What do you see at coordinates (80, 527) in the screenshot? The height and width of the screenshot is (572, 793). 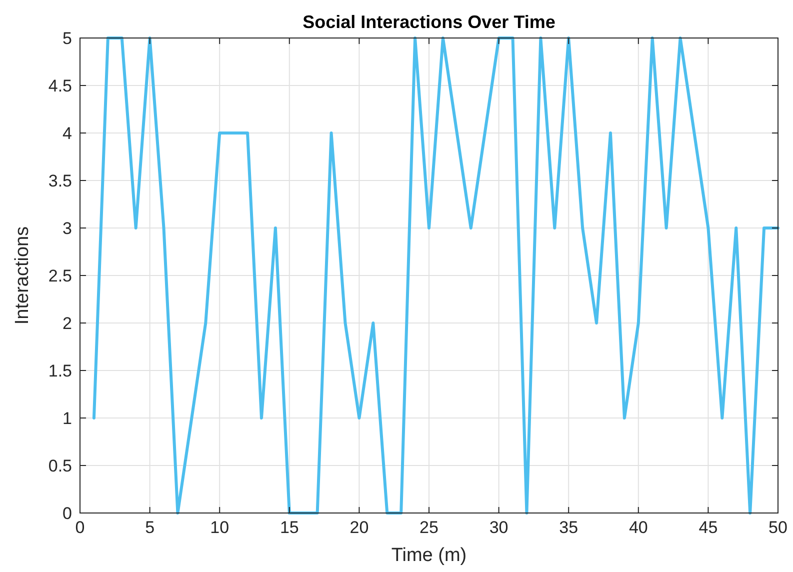 I see `x-tick-label: 0` at bounding box center [80, 527].